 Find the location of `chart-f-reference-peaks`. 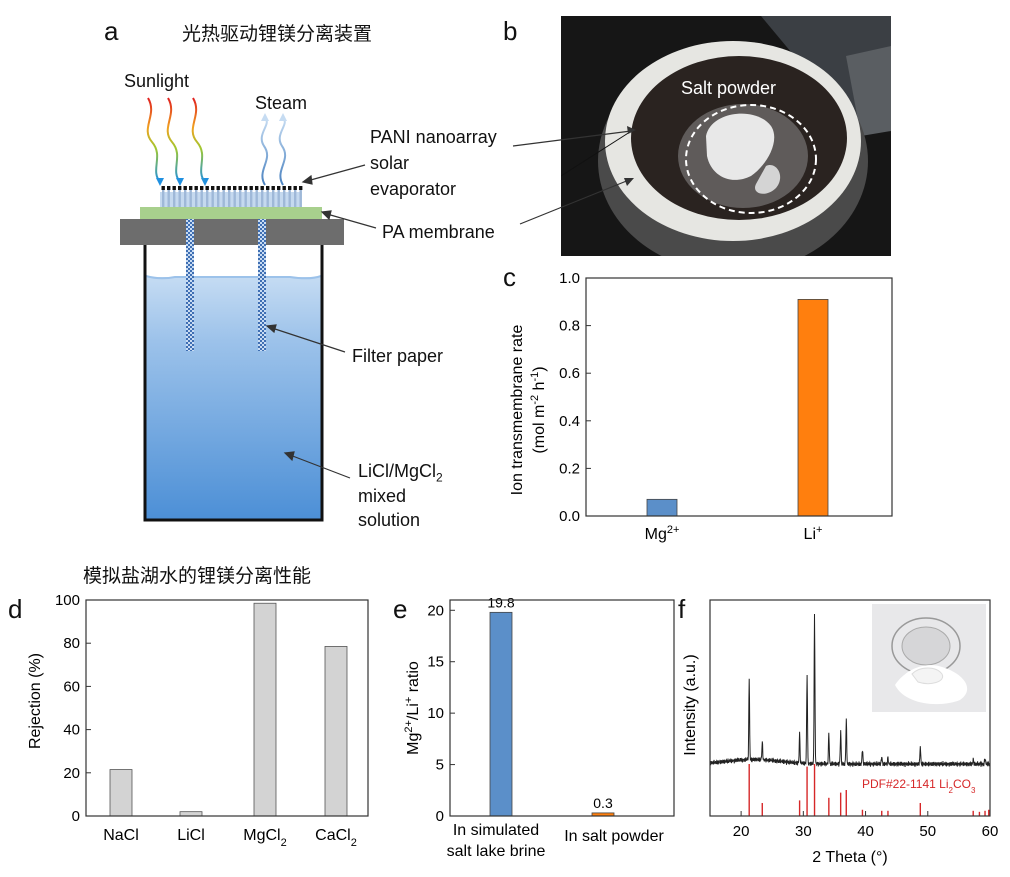

chart-f-reference-peaks is located at coordinates (869, 790).